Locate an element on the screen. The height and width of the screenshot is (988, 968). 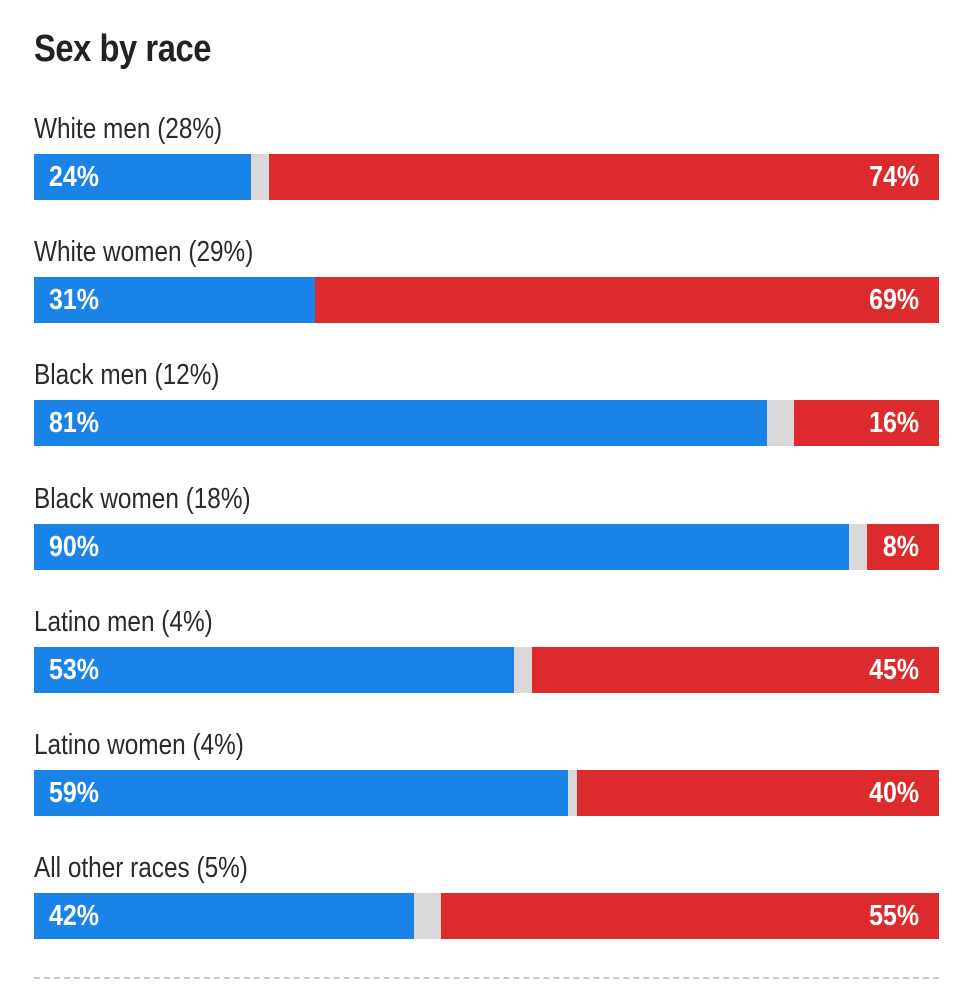
category-label: Latino women (4%) is located at coordinates (139, 745).